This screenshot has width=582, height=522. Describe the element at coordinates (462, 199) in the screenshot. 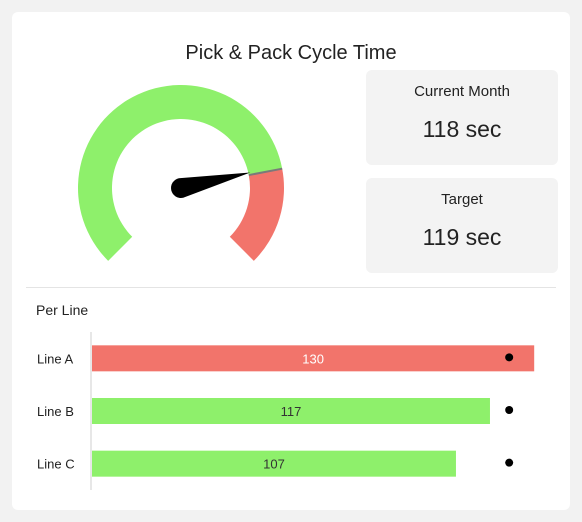

I see `target-label: Target` at that location.